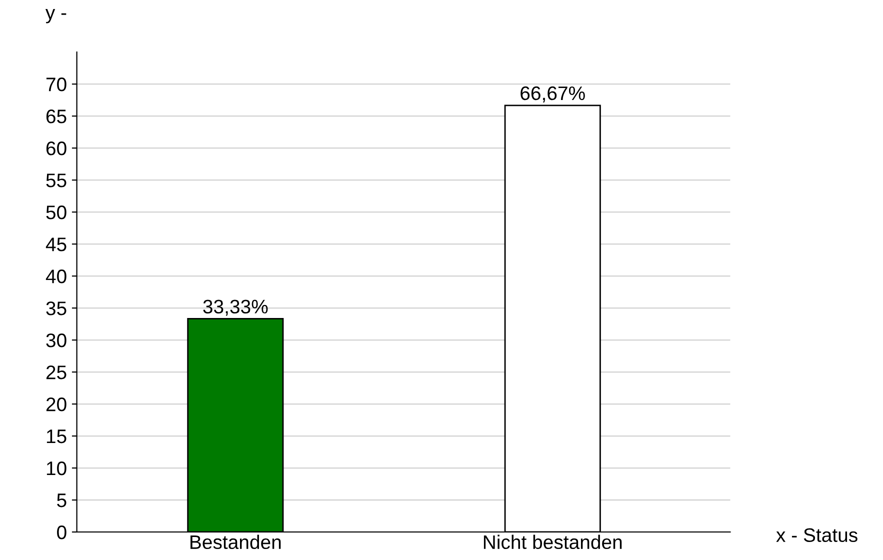 This screenshot has height=560, width=883. I want to click on y-tick-label: 0, so click(61, 532).